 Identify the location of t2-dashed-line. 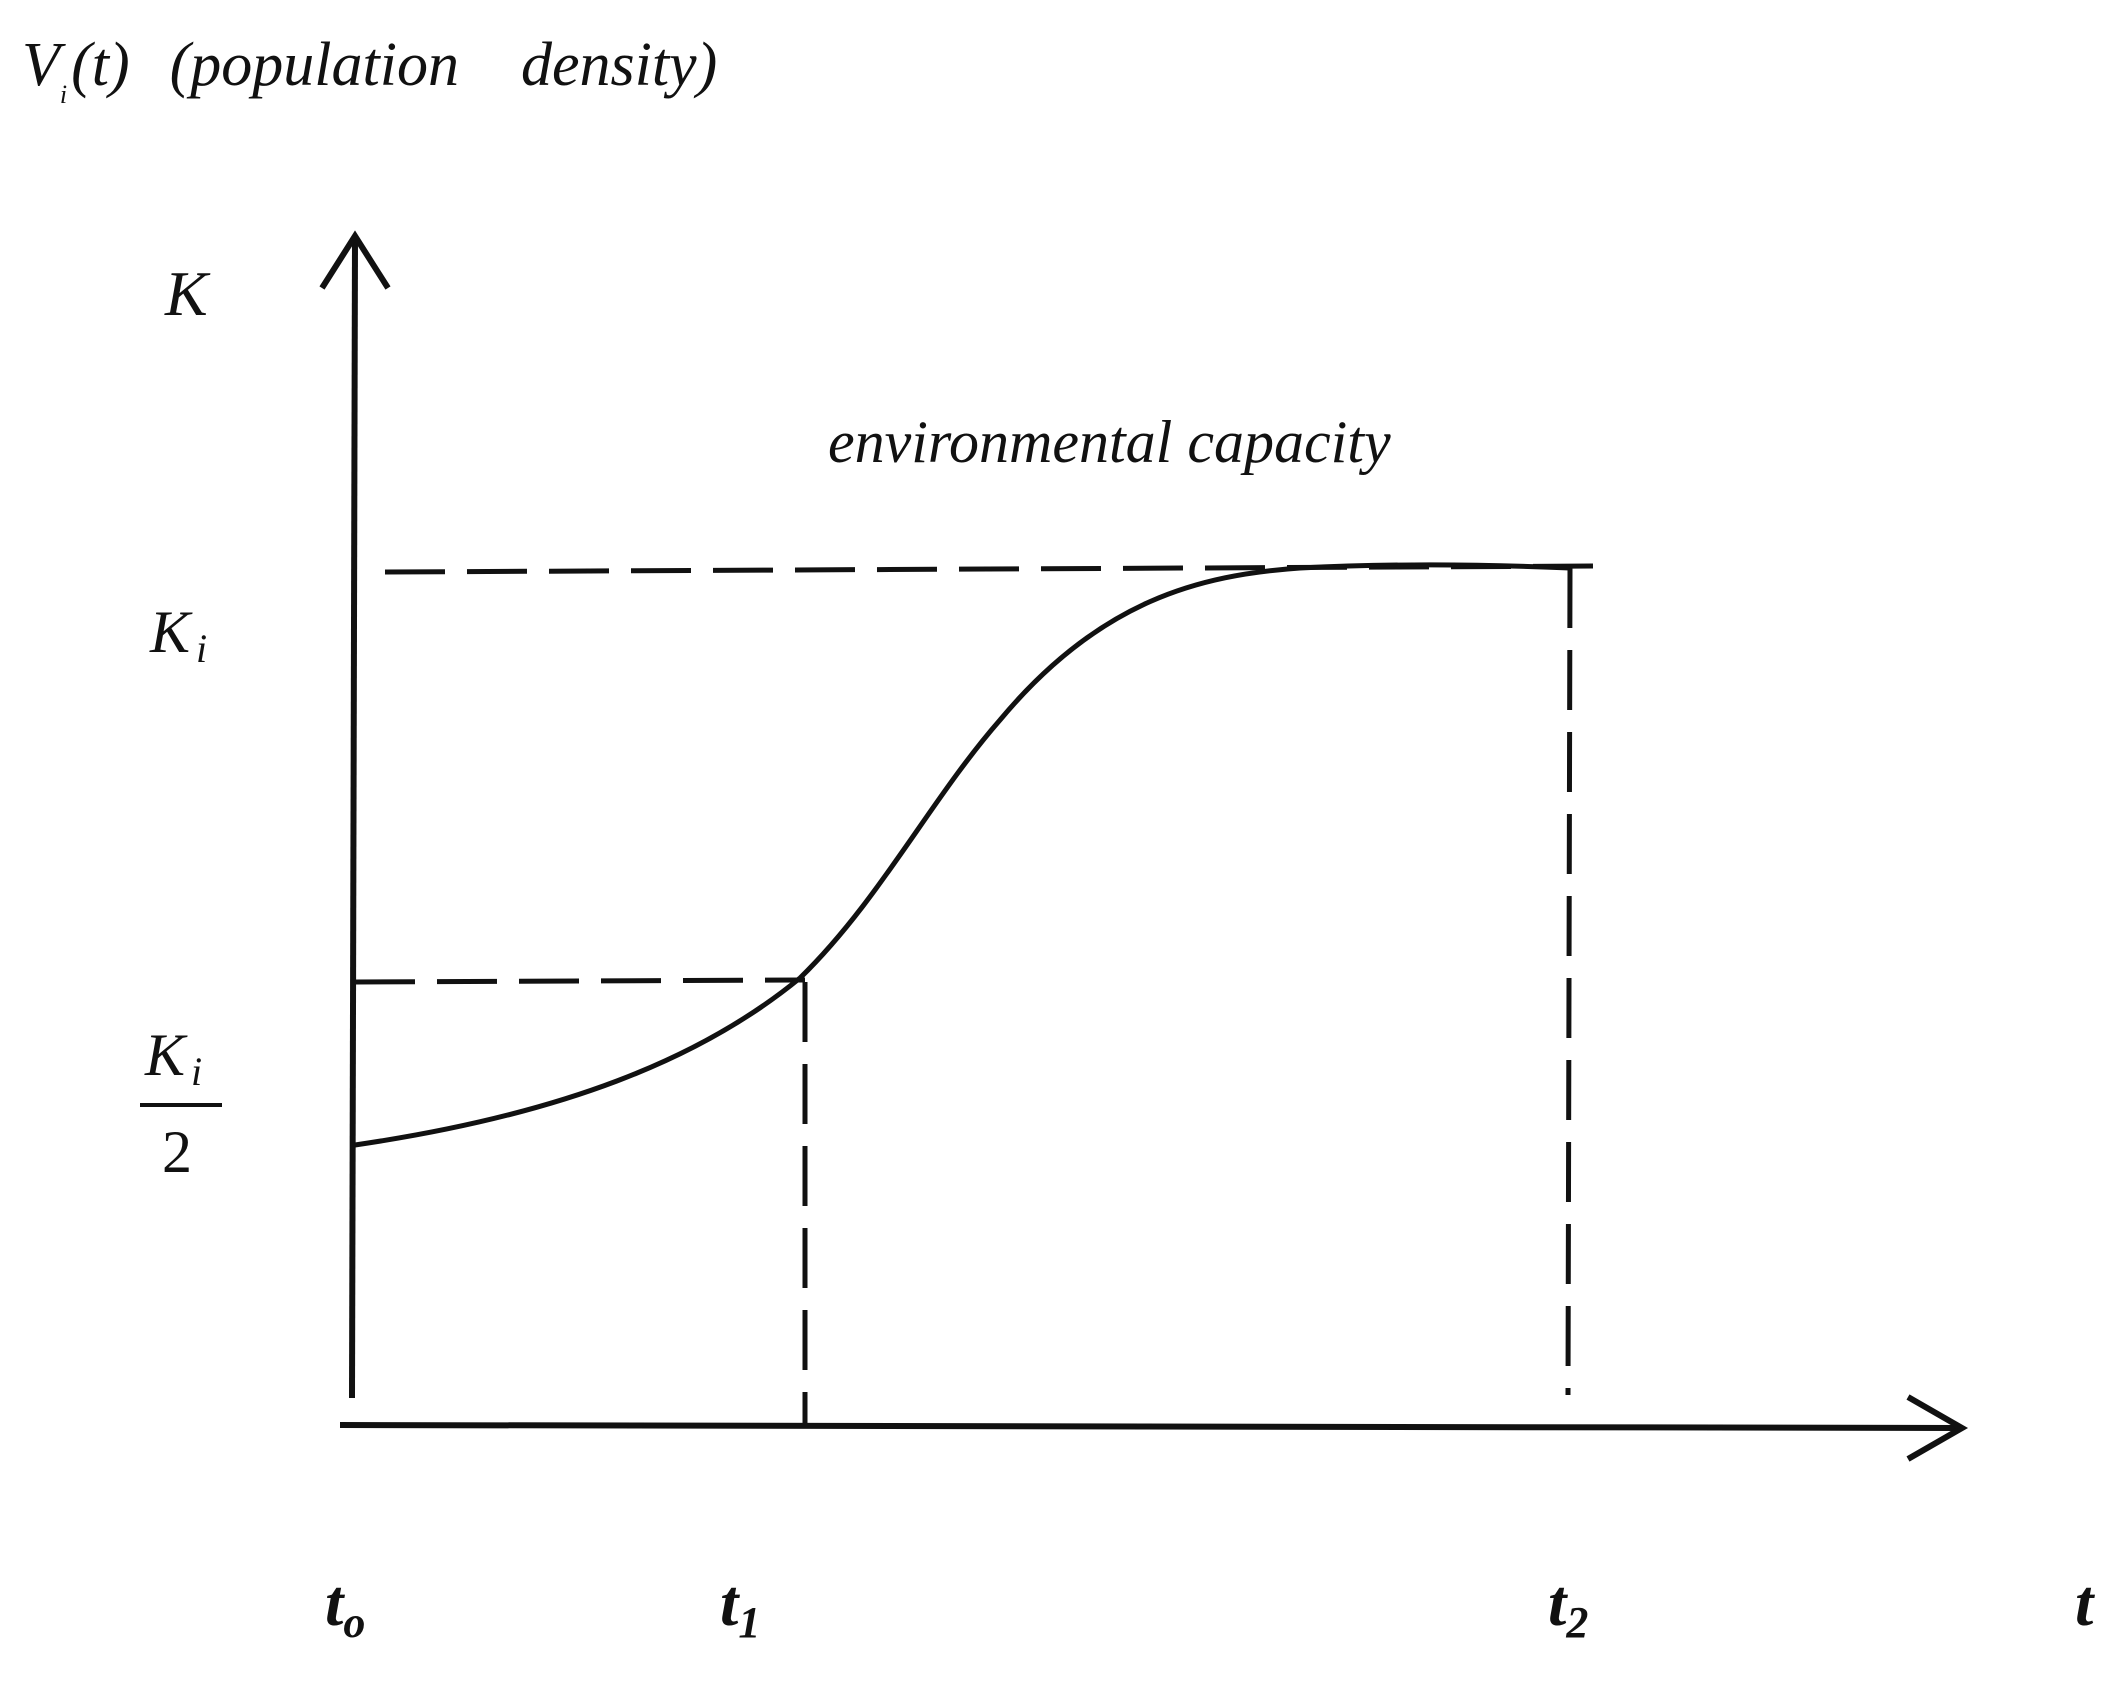
(1569, 981).